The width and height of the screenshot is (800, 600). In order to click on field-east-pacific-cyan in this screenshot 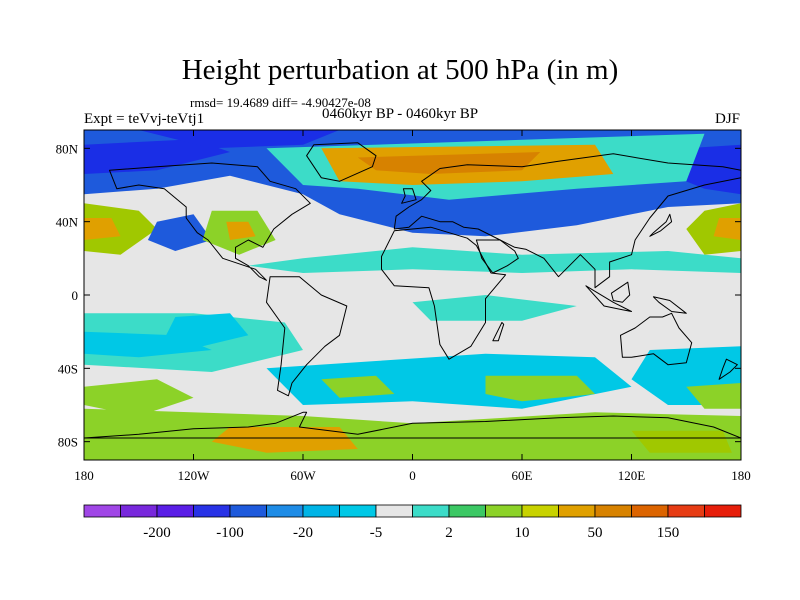, I will do `click(207, 330)`.